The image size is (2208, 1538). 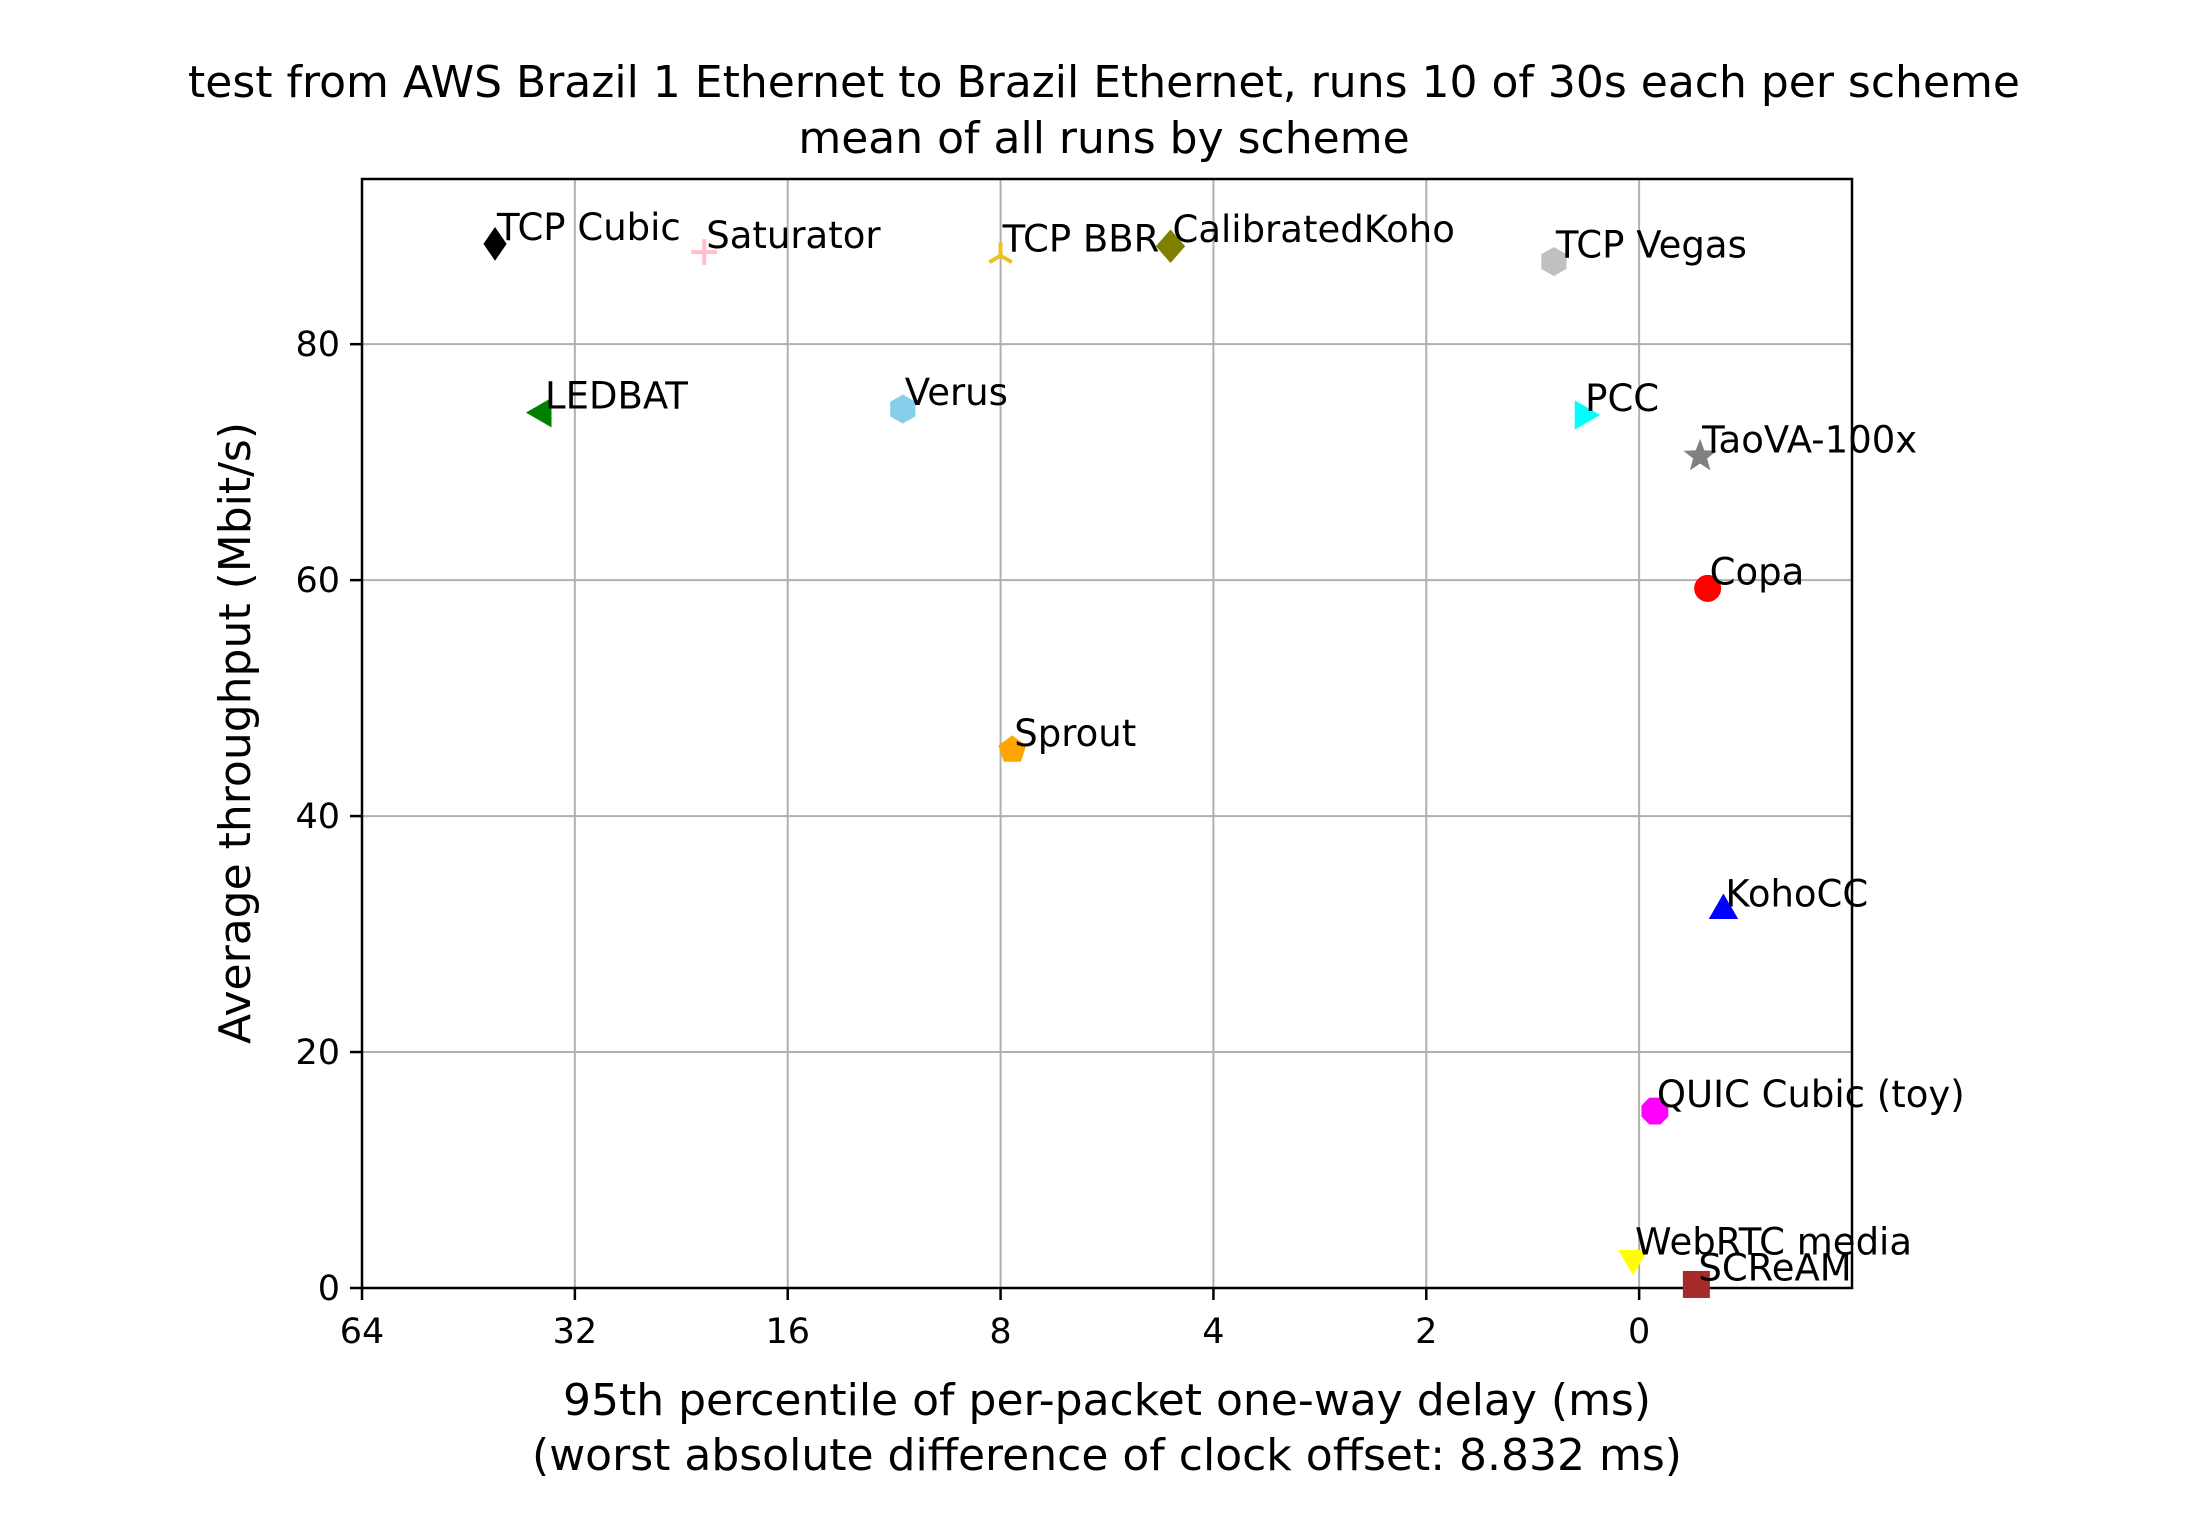 What do you see at coordinates (1773, 1242) in the screenshot?
I see `data-point-label: WebRTC media` at bounding box center [1773, 1242].